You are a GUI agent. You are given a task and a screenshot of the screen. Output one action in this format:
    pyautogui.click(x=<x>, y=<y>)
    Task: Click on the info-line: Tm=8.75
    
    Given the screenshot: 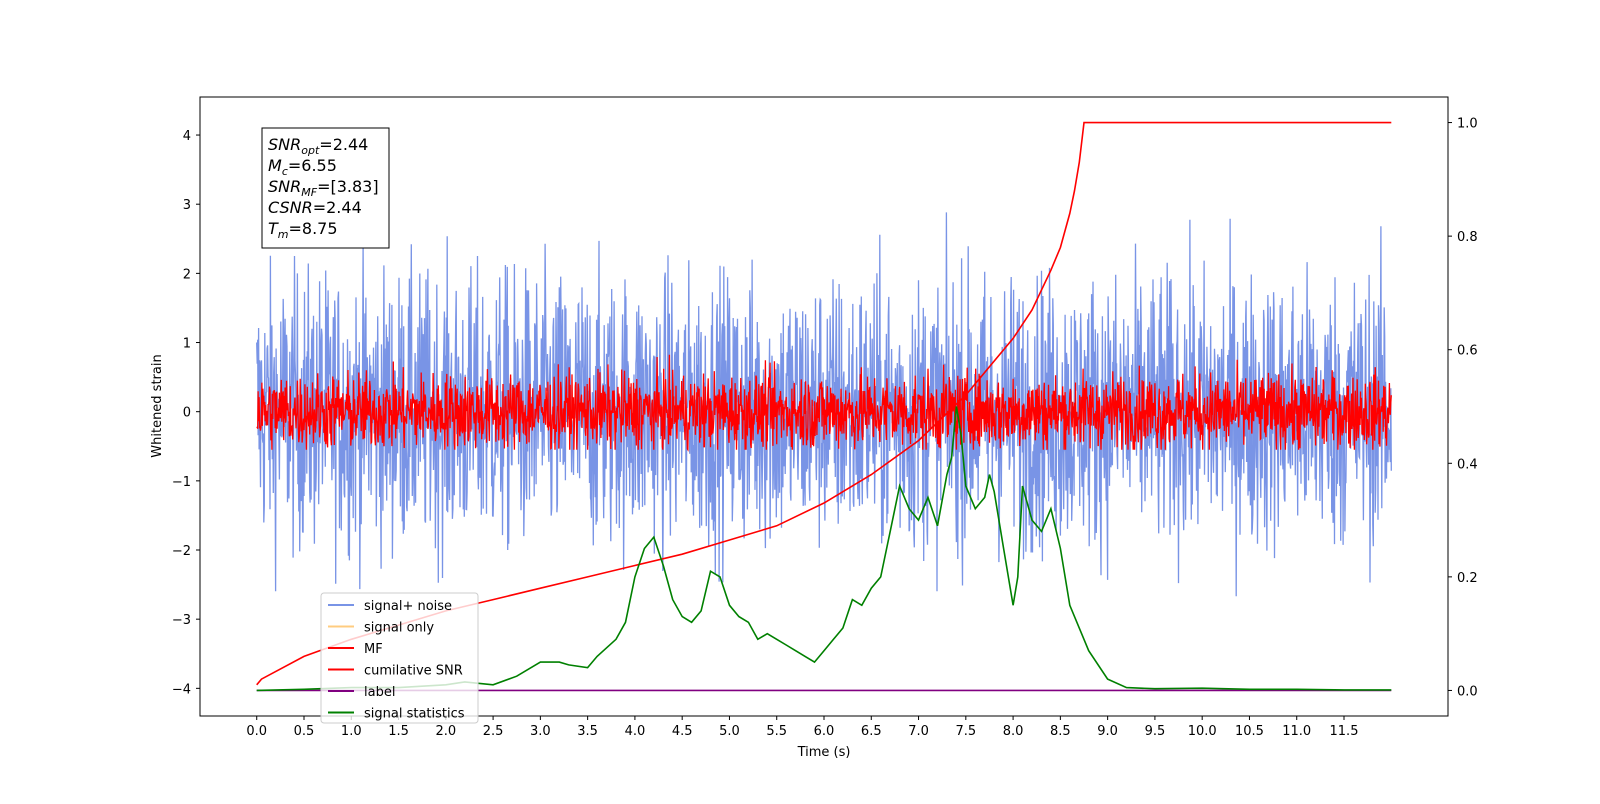 What is the action you would take?
    pyautogui.click(x=303, y=230)
    